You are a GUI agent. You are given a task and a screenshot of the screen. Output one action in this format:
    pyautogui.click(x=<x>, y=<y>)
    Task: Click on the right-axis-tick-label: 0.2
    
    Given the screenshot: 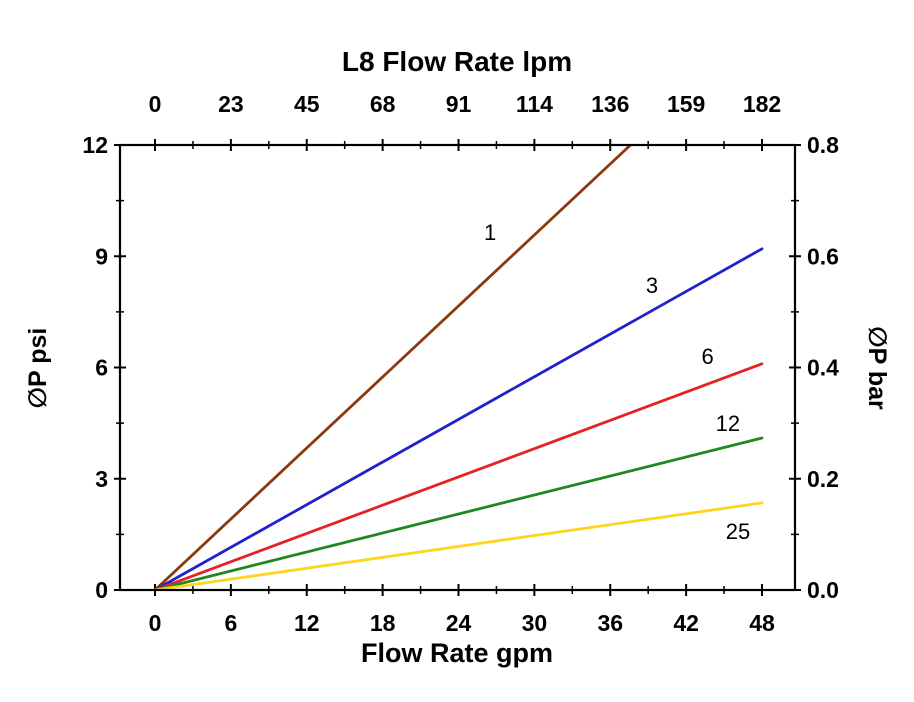 What is the action you would take?
    pyautogui.click(x=823, y=479)
    